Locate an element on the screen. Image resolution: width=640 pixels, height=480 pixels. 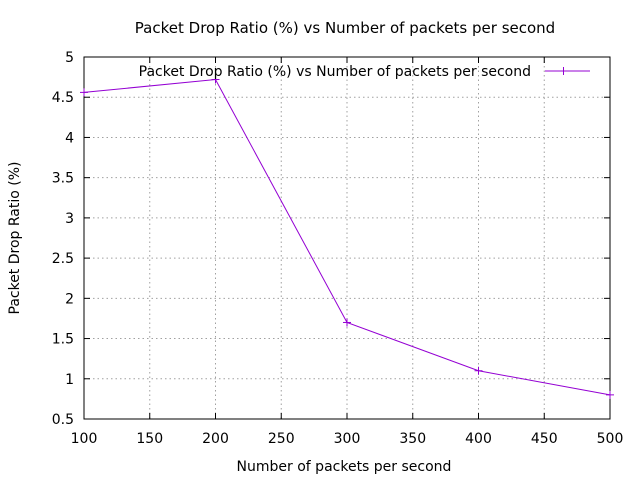
y-axis-label: Packet Drop Ratio (%) is located at coordinates (15, 237).